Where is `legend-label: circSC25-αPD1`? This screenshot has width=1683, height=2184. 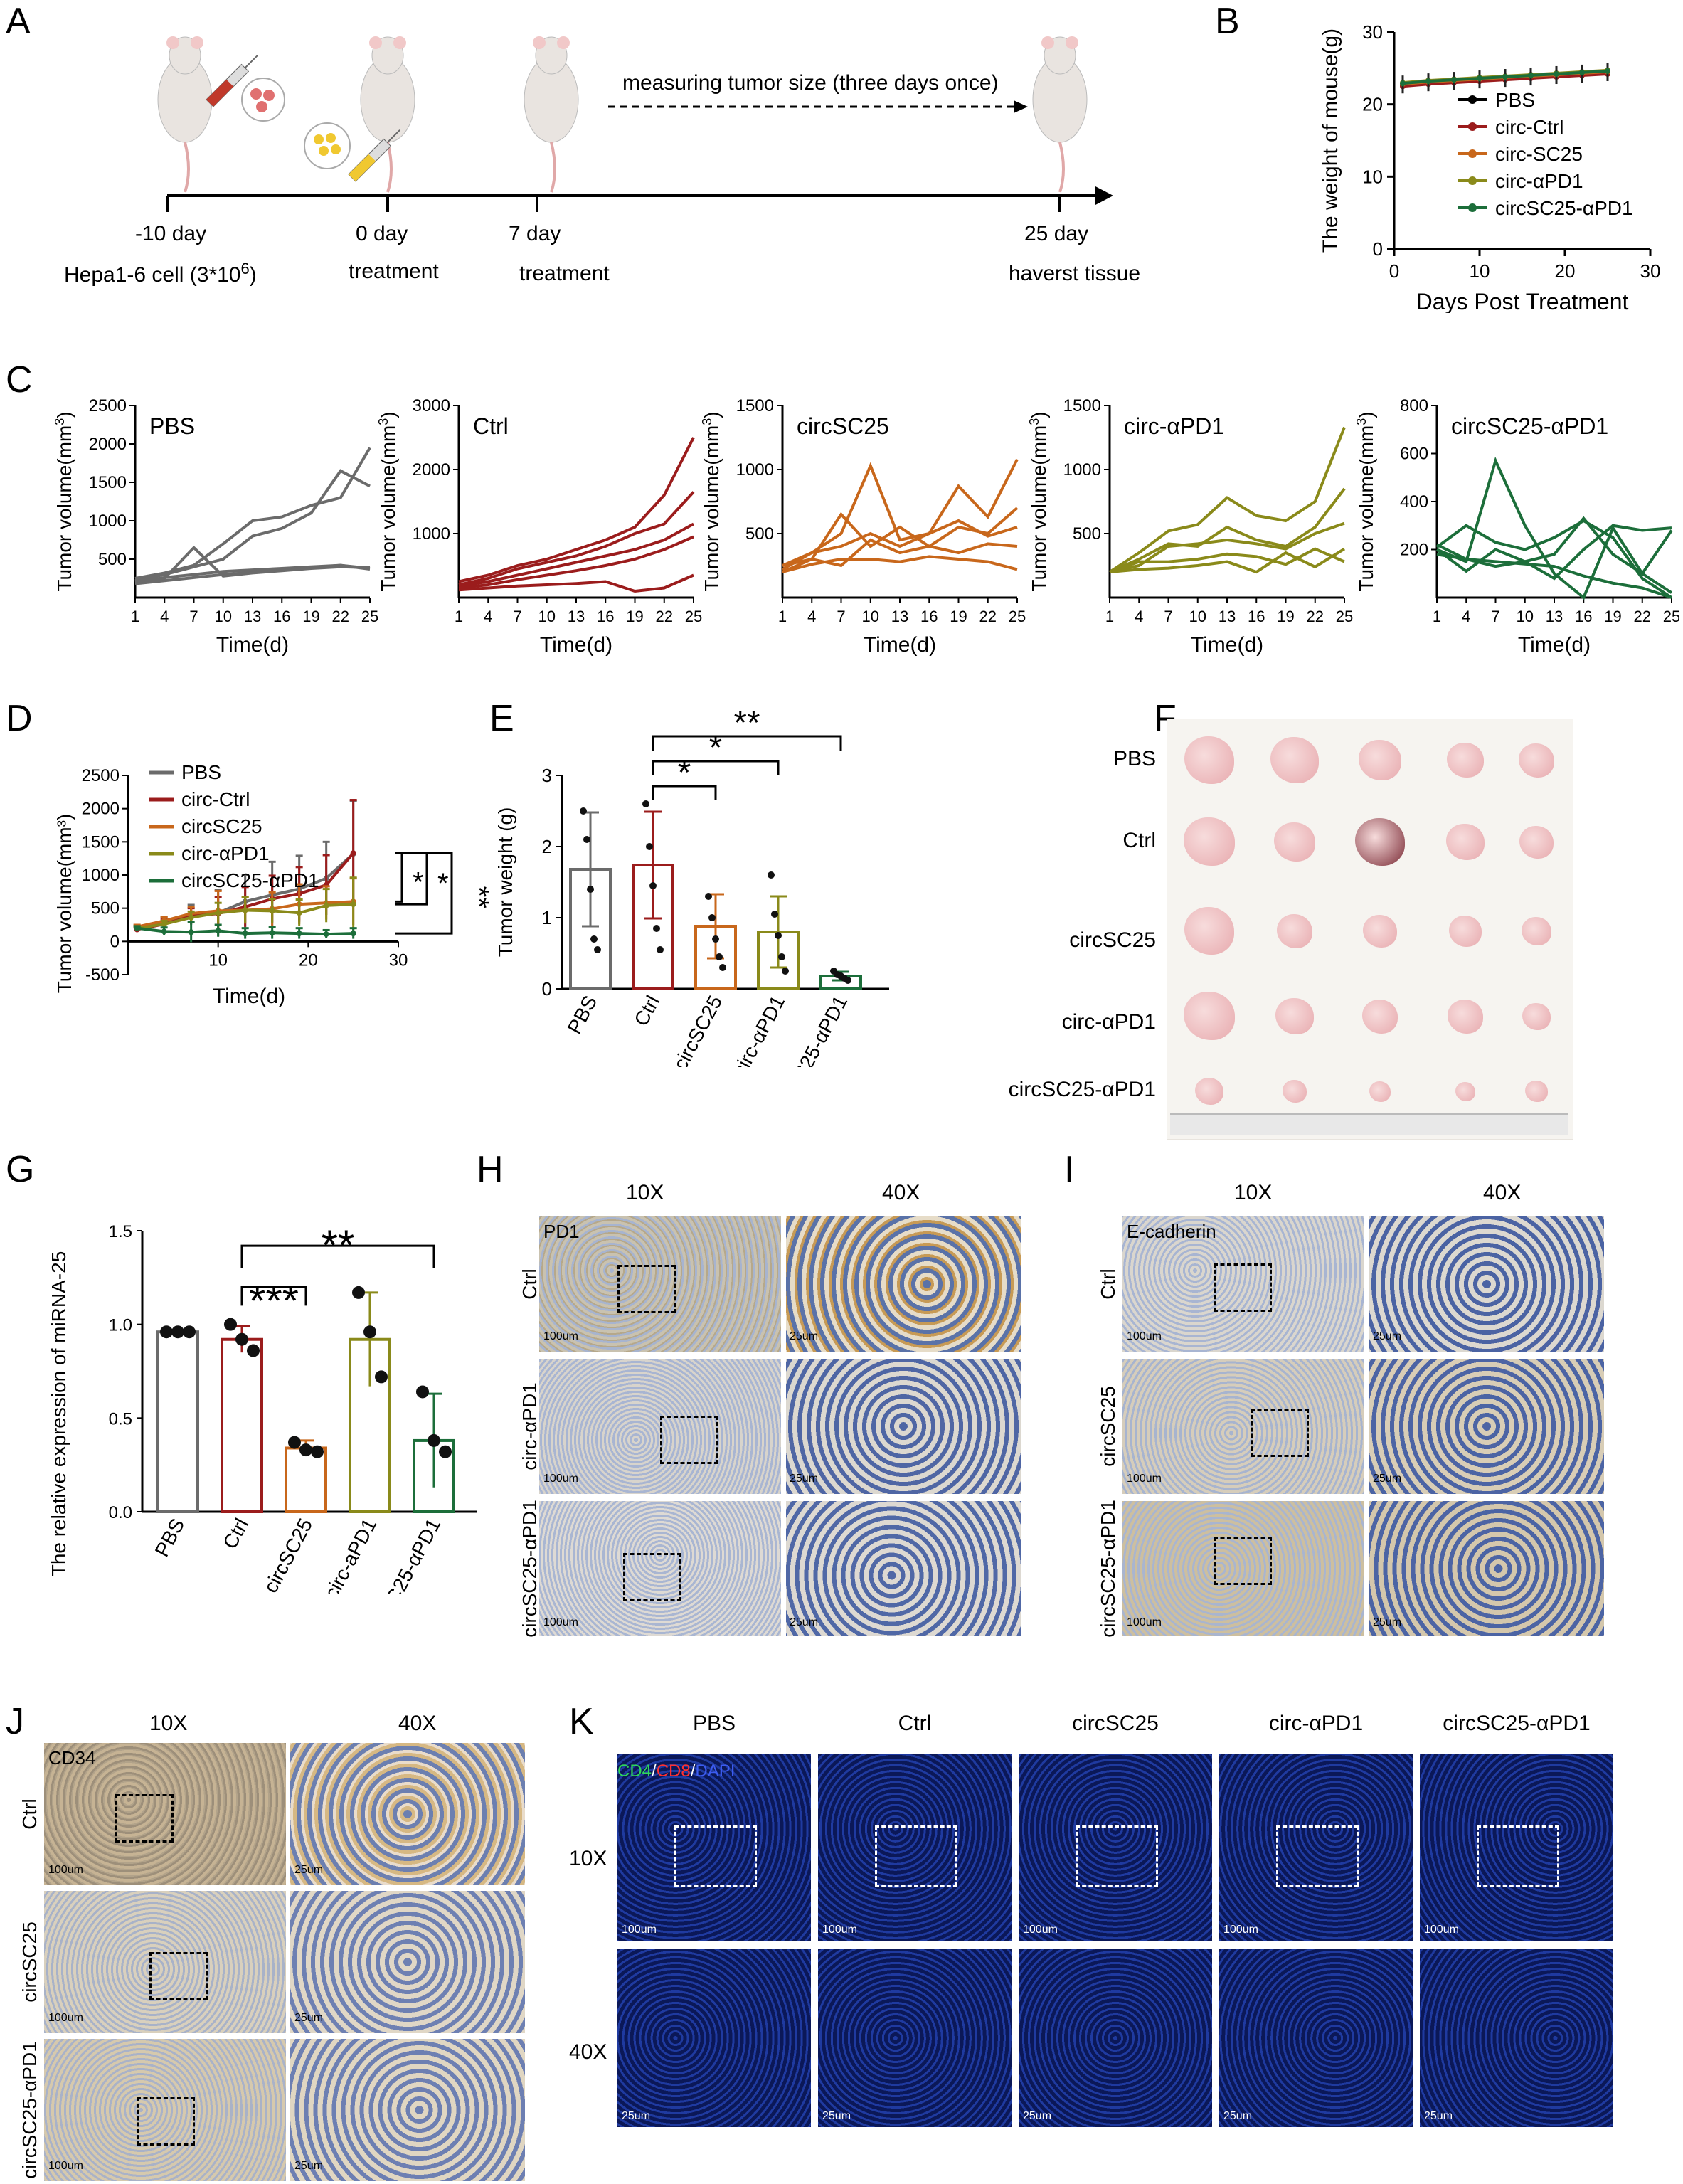 legend-label: circSC25-αPD1 is located at coordinates (1564, 208).